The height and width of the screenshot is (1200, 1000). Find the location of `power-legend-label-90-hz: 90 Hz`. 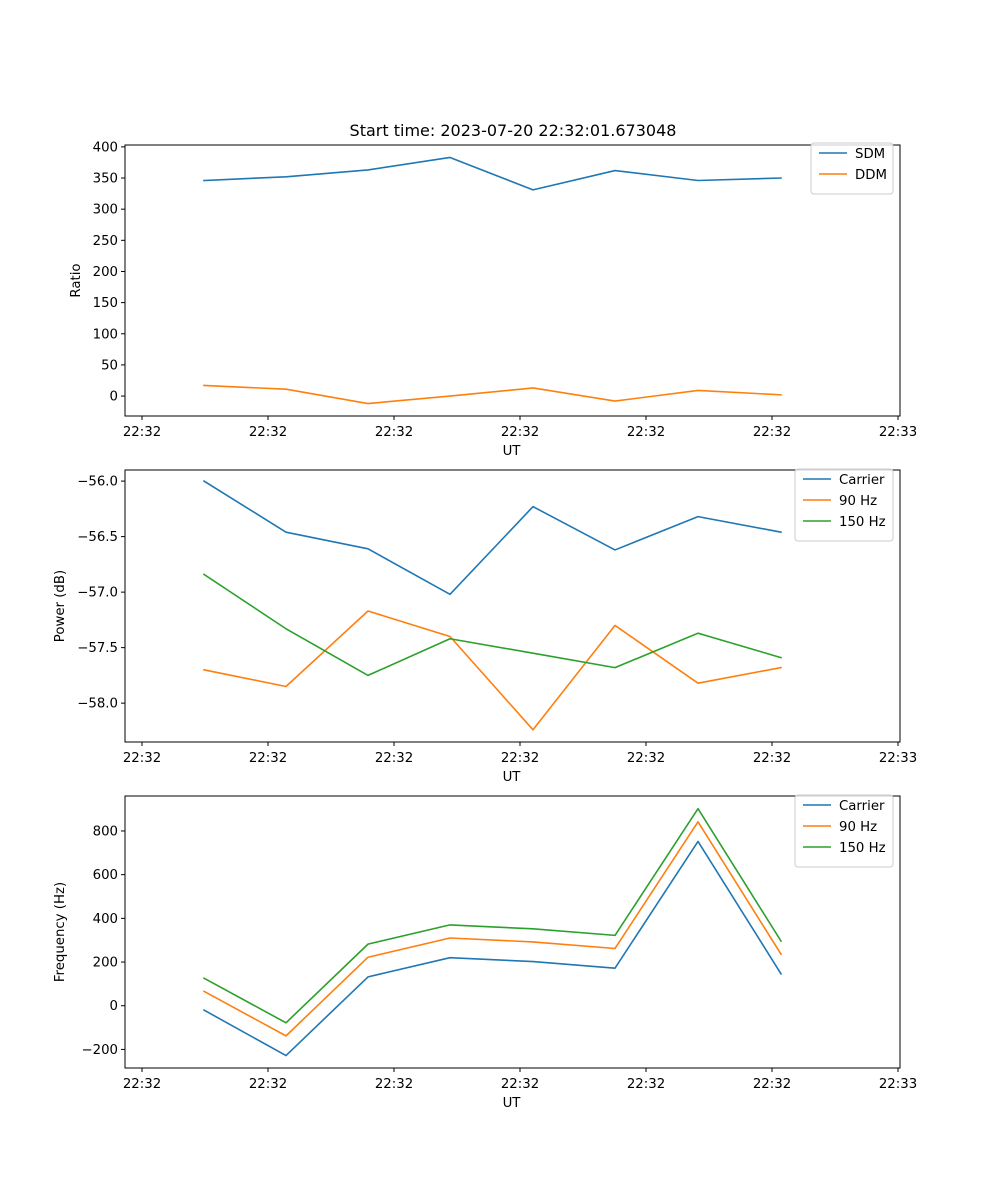

power-legend-label-90-hz: 90 Hz is located at coordinates (858, 501).